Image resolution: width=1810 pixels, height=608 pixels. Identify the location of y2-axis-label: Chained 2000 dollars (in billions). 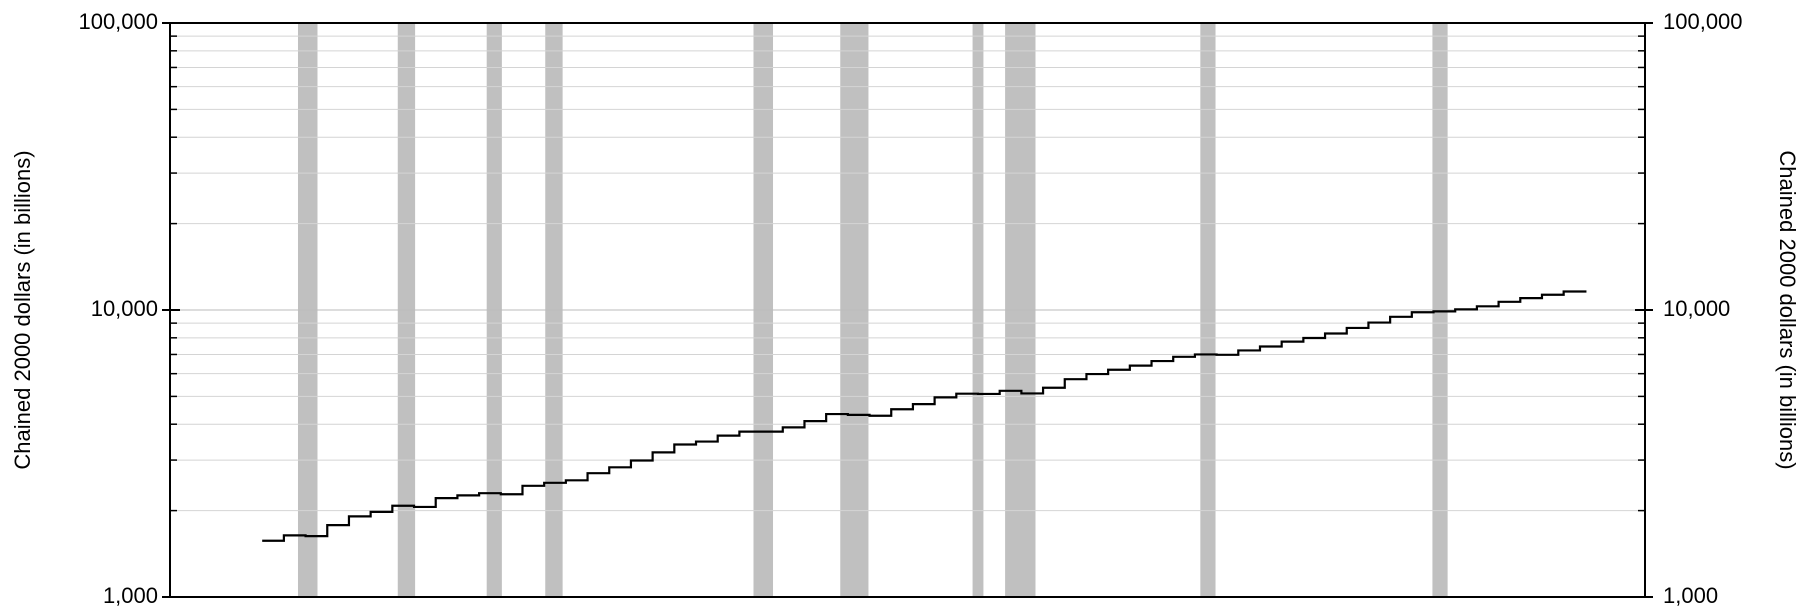
(1787, 309).